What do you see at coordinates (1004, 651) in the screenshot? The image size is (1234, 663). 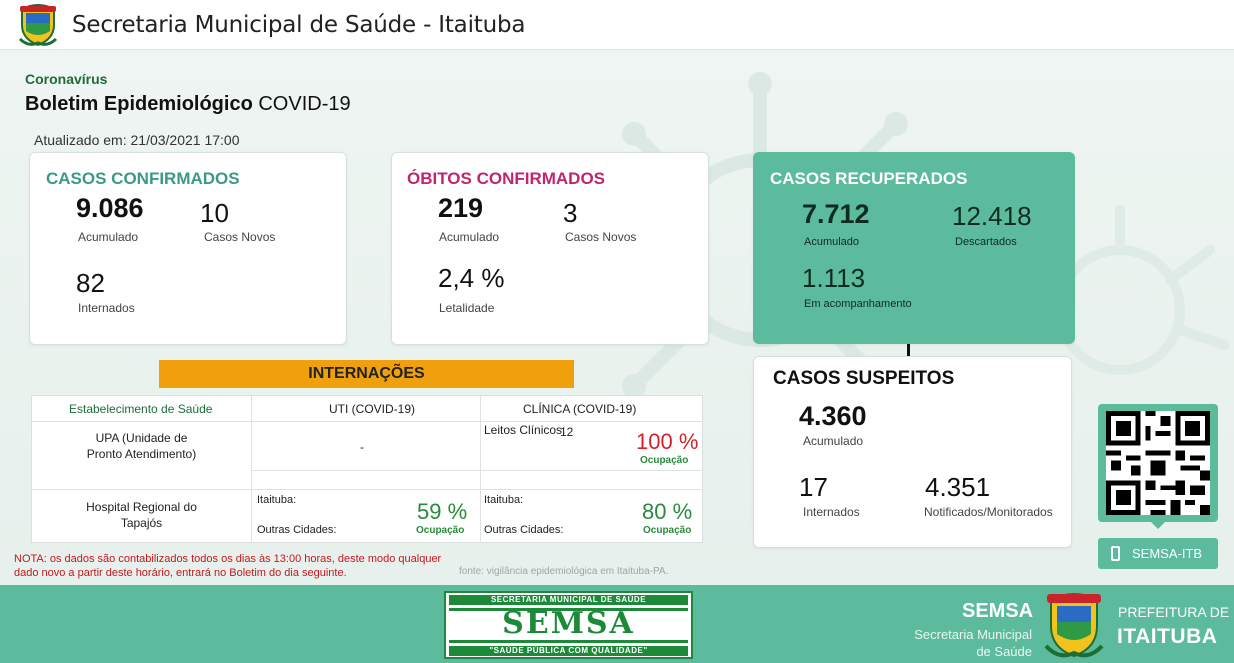 I see `footer-secretaria-line2: de Saúde` at bounding box center [1004, 651].